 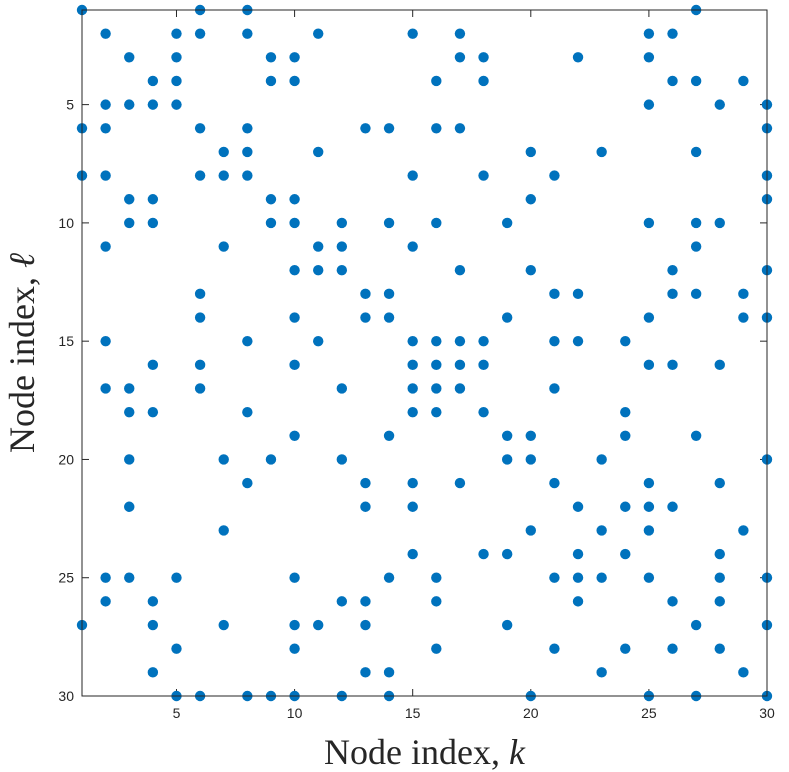 What do you see at coordinates (22, 353) in the screenshot?
I see `y-axis-label: Node index, ℓ` at bounding box center [22, 353].